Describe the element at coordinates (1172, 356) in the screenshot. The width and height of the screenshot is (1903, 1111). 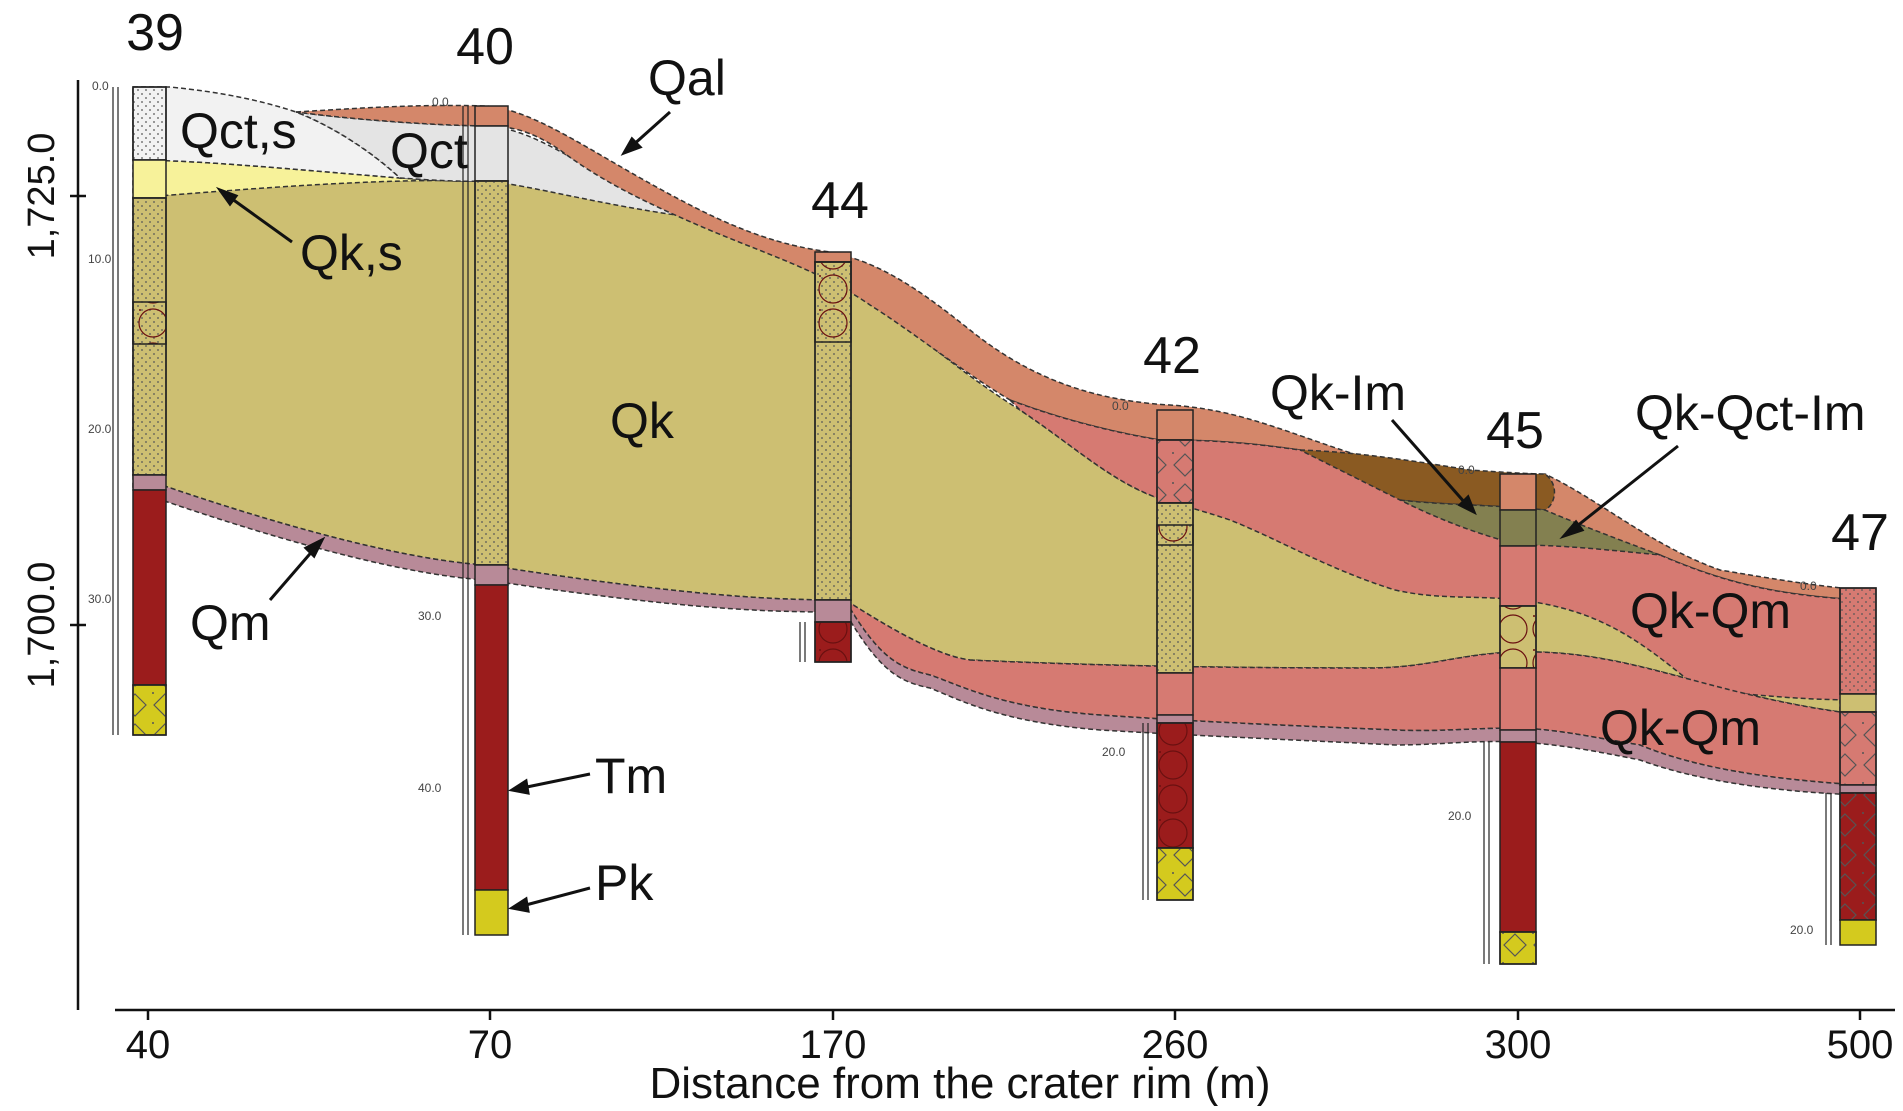
I see `borehole-42-label: 42` at that location.